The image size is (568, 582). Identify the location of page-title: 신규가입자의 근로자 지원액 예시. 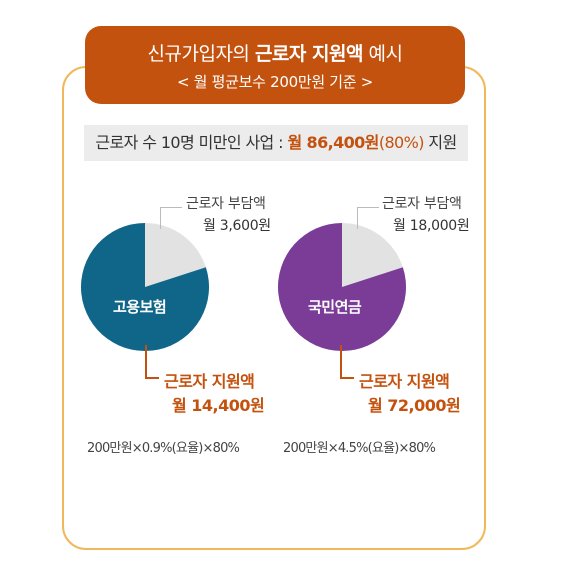
(275, 52).